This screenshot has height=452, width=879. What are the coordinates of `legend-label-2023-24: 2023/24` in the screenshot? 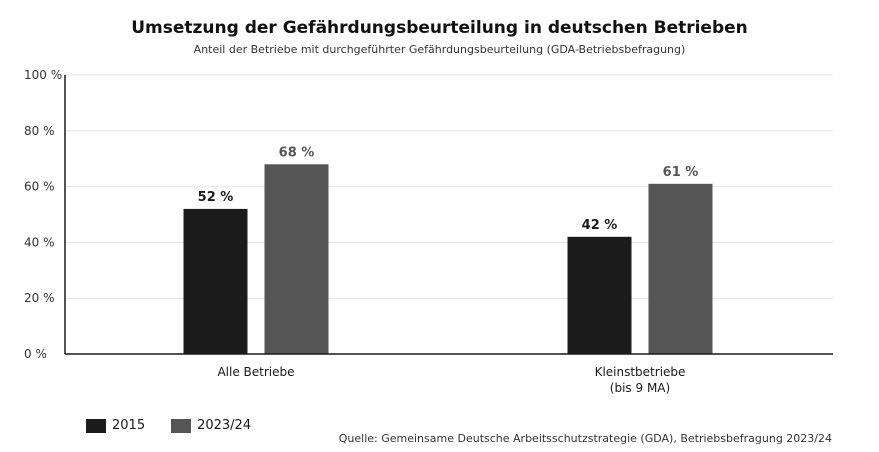 It's located at (224, 425).